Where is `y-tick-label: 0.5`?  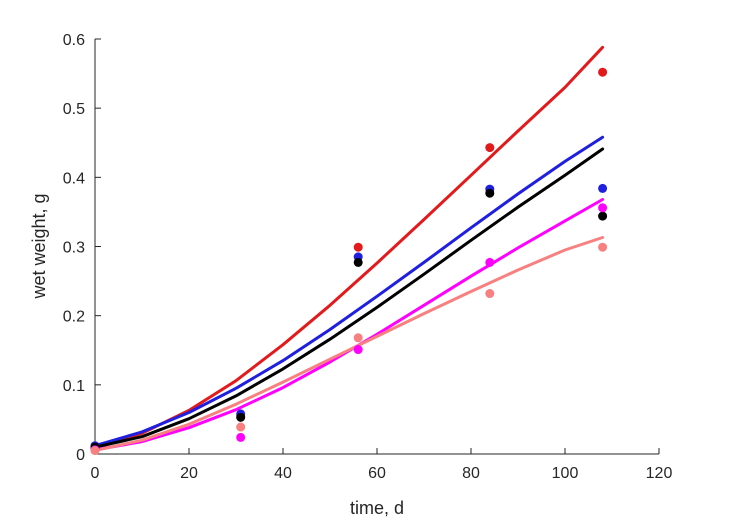
y-tick-label: 0.5 is located at coordinates (74, 109).